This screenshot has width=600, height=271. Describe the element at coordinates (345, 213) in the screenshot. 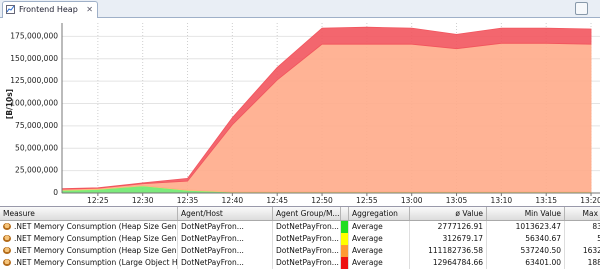

I see `swatch-header` at that location.